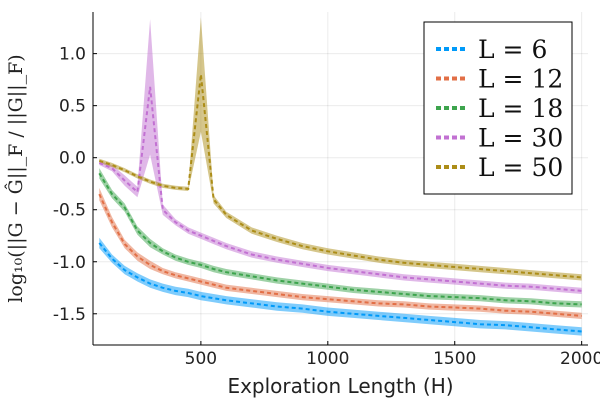 This screenshot has width=600, height=400. I want to click on y-tick-labels: -1.5 -1.0 -0.5 0.0 0.5 1.0, so click(69, 185).